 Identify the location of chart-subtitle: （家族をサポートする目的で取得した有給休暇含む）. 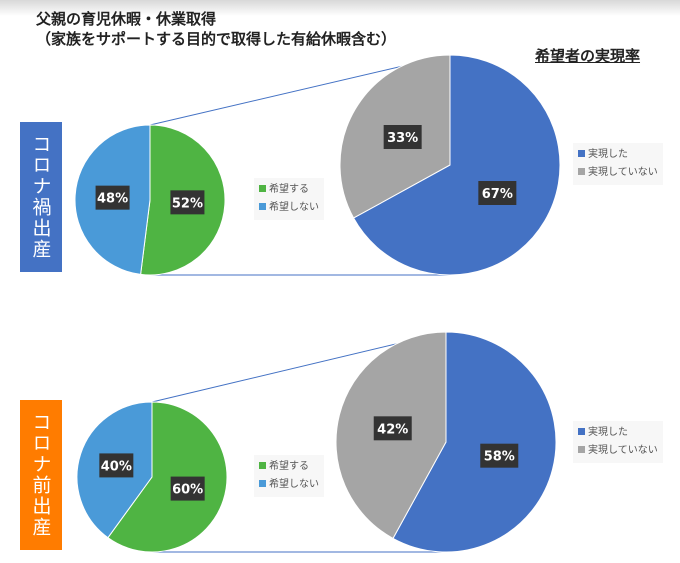
(216, 39).